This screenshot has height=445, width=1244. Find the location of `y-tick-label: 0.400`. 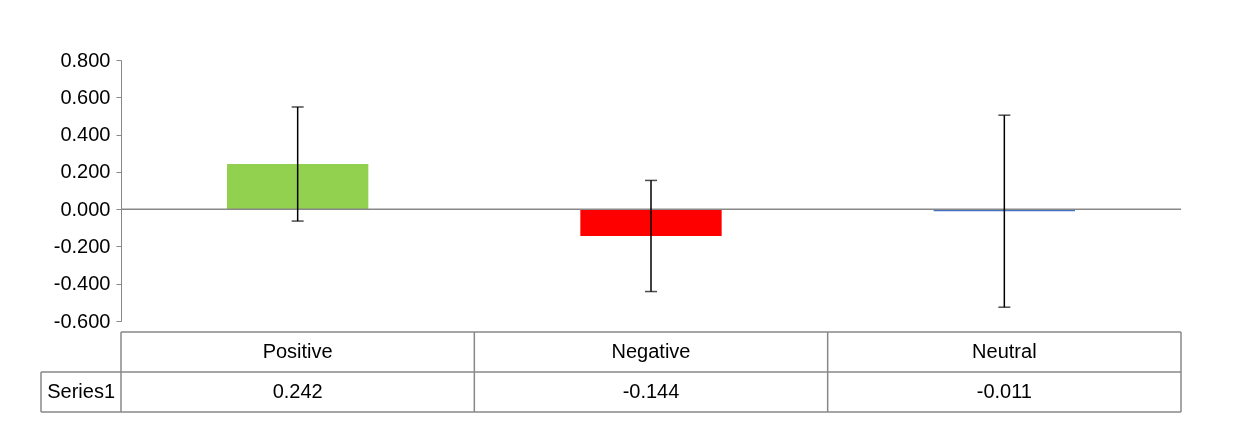

y-tick-label: 0.400 is located at coordinates (85, 134).